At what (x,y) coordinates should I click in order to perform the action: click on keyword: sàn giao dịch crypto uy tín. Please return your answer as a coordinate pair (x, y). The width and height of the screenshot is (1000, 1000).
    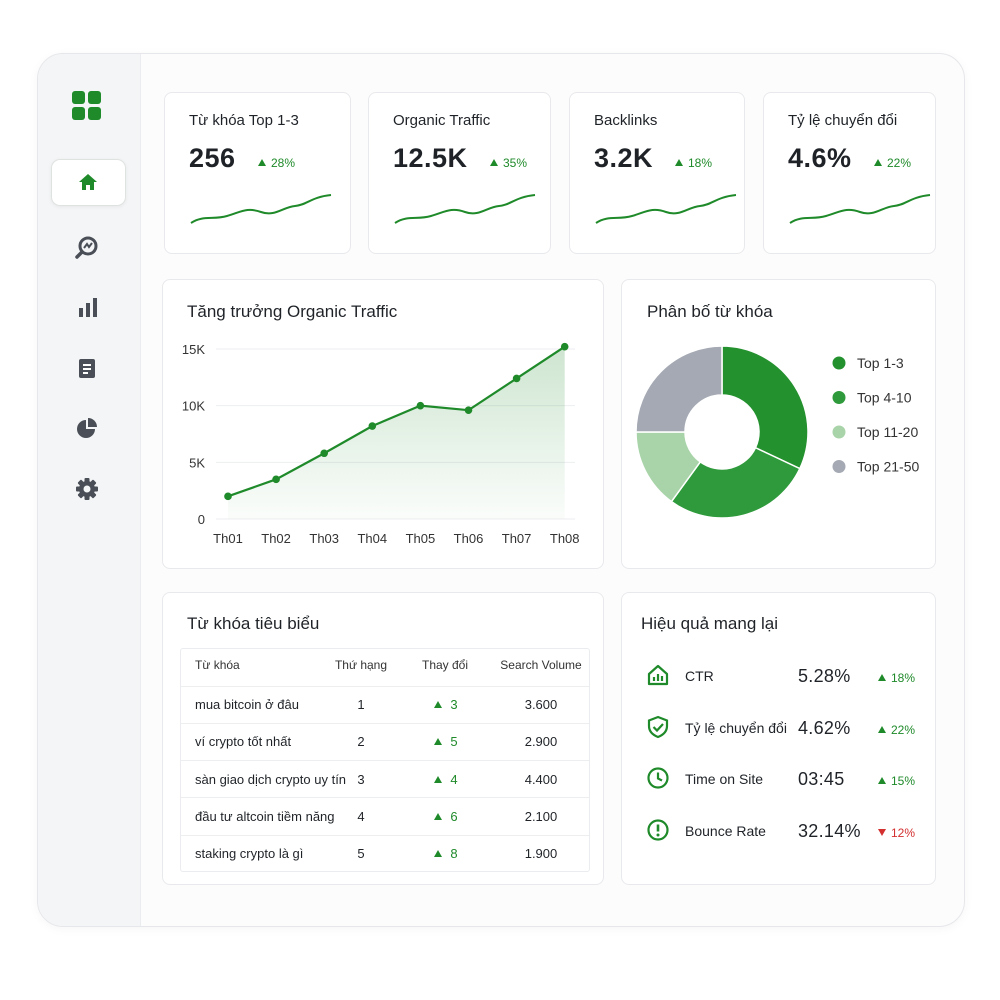
    Looking at the image, I should click on (271, 779).